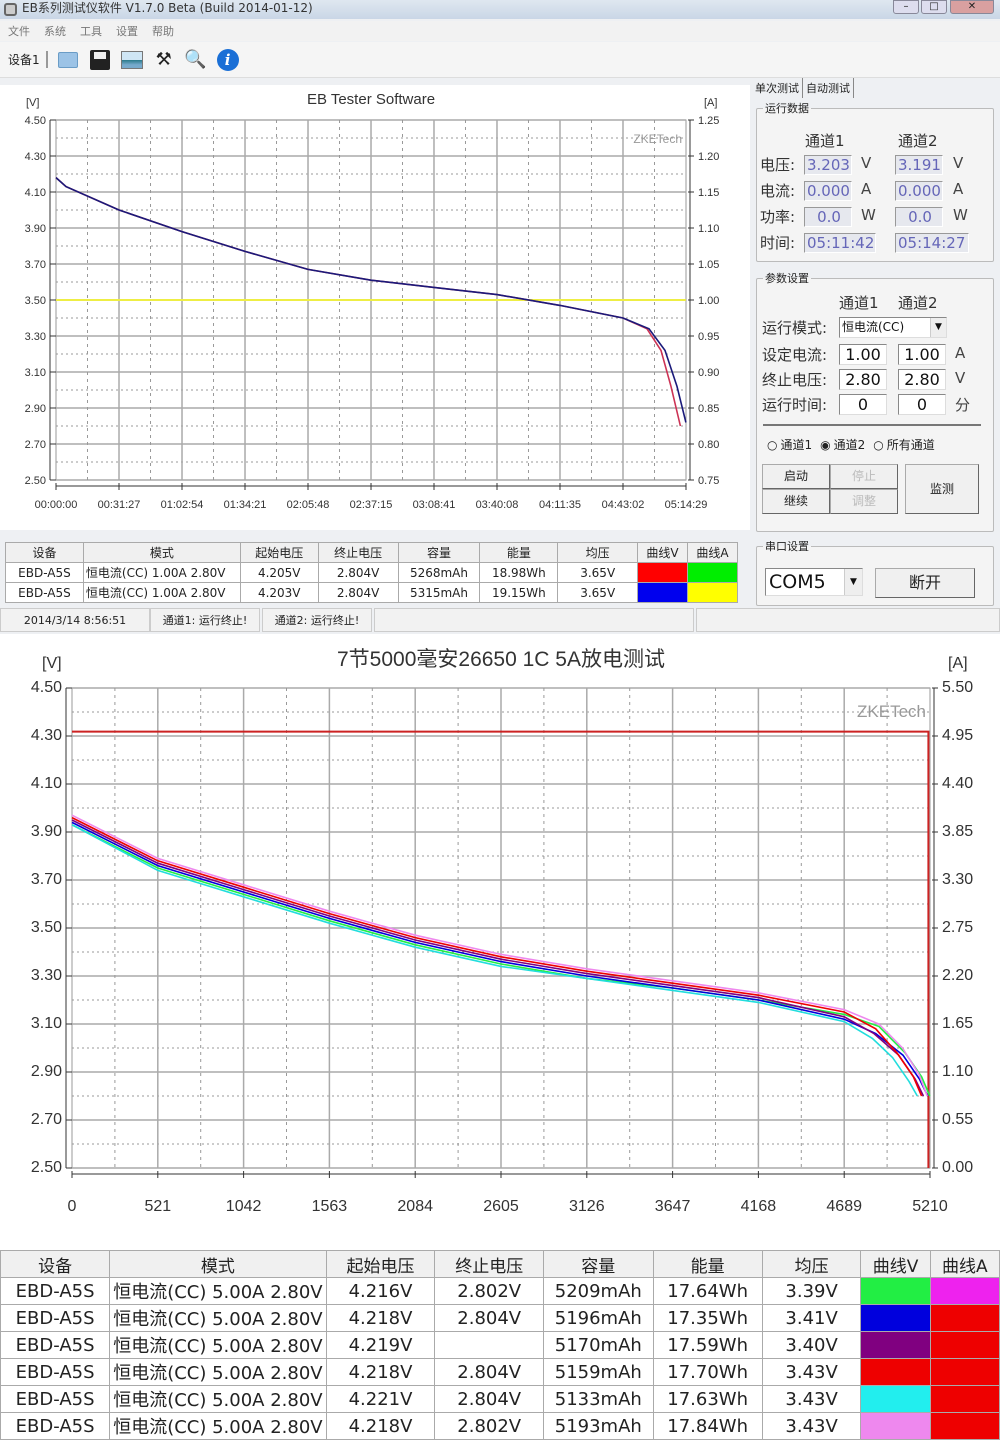  I want to click on run-label: 时间:, so click(778, 243).